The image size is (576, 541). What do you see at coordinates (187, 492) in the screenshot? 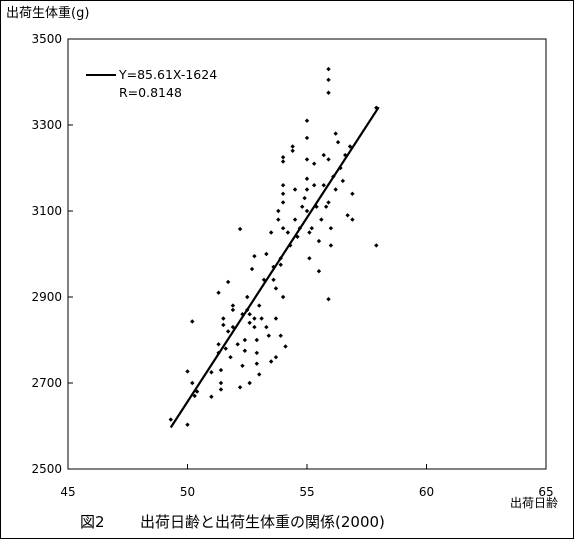
I see `x-tick-label: 50` at bounding box center [187, 492].